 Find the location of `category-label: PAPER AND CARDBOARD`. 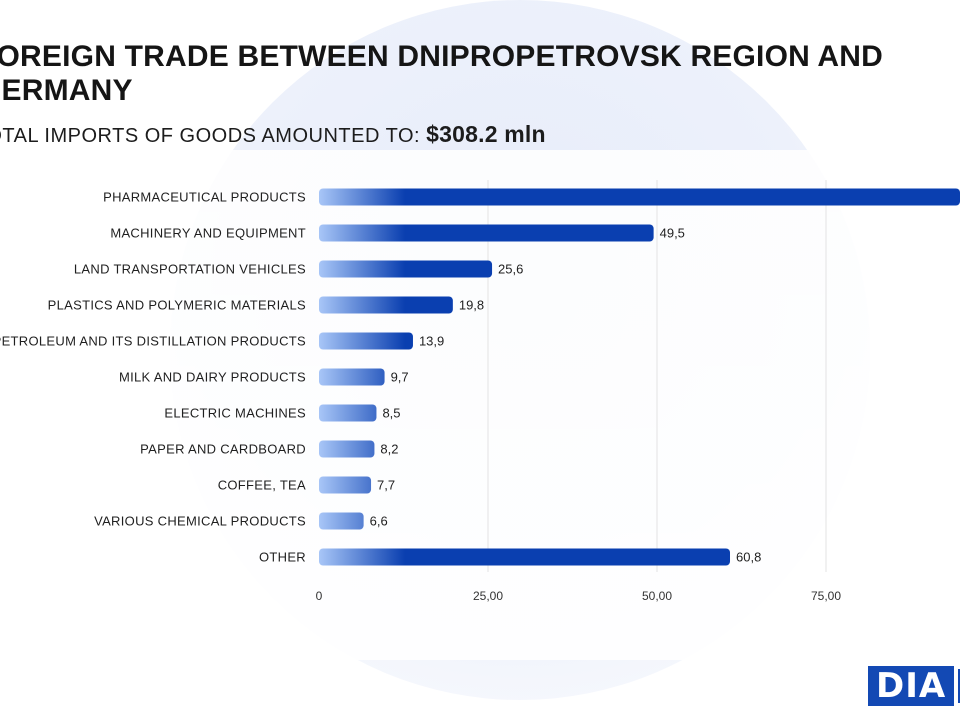

category-label: PAPER AND CARDBOARD is located at coordinates (223, 449).